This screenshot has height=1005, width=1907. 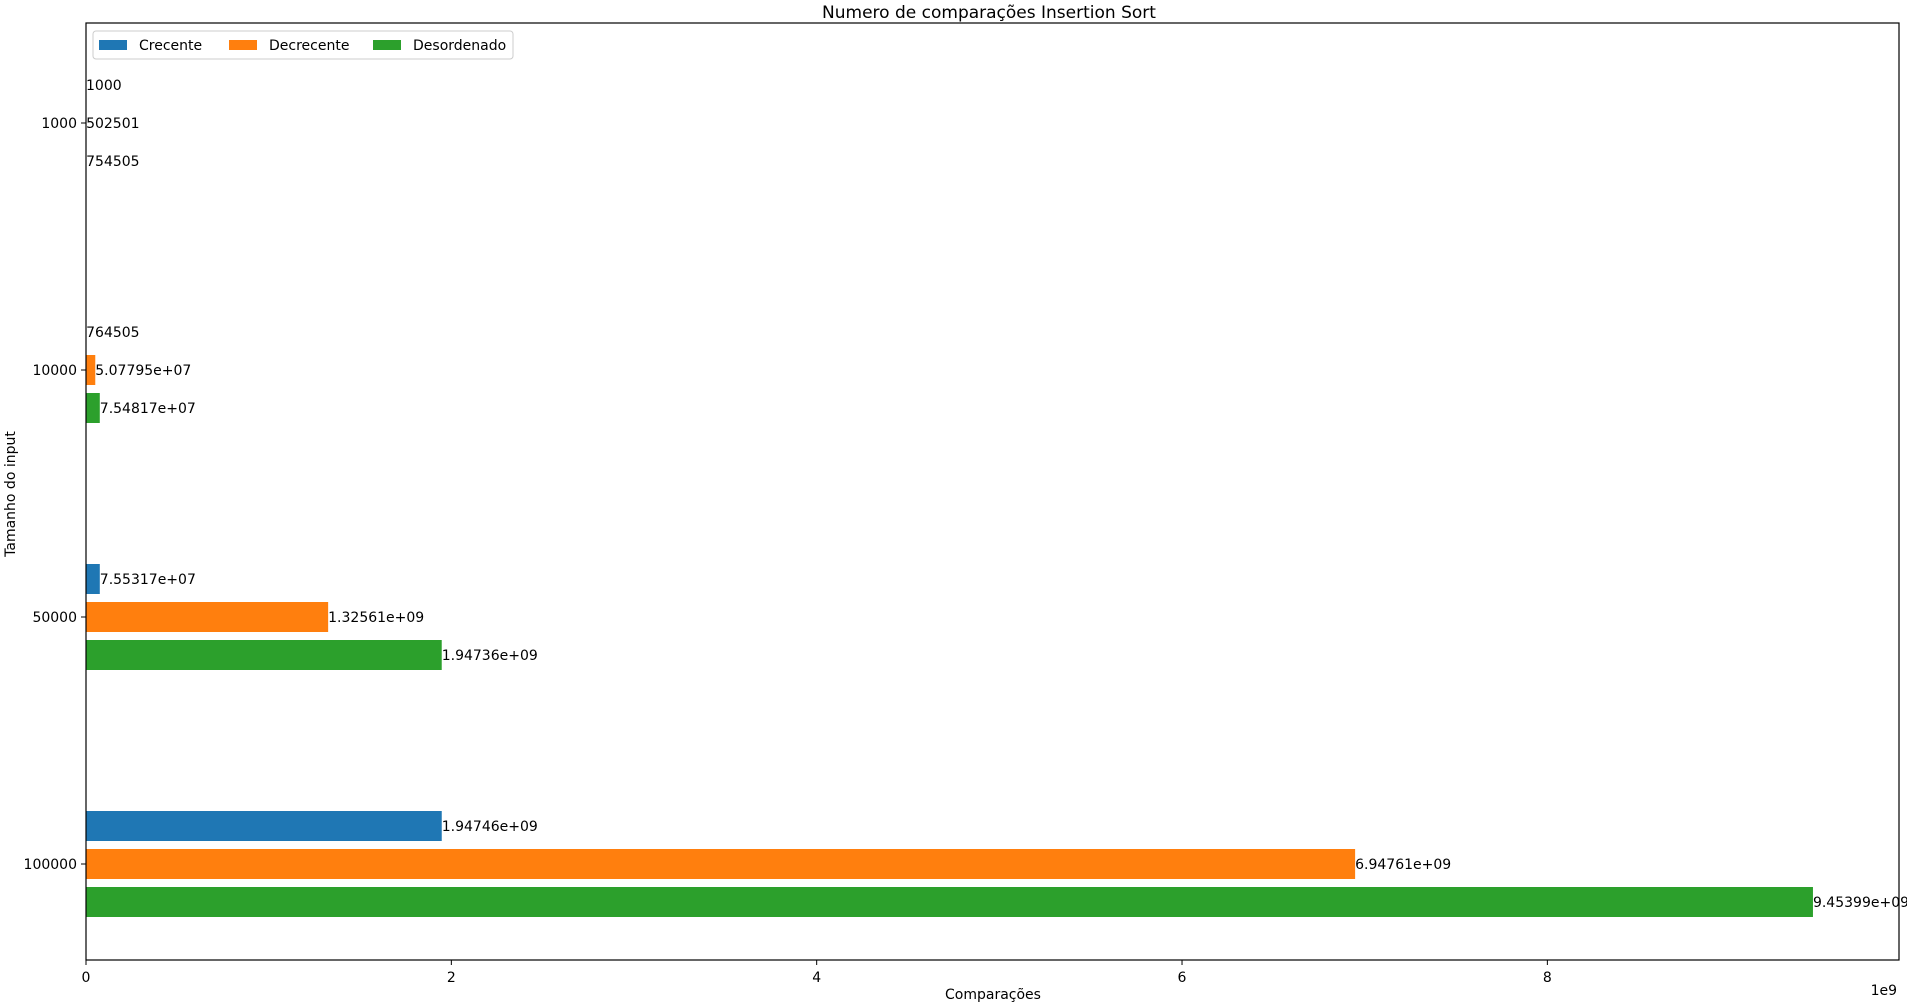 What do you see at coordinates (148, 580) in the screenshot?
I see `data-label-crecente-50000: 7.55317e+07` at bounding box center [148, 580].